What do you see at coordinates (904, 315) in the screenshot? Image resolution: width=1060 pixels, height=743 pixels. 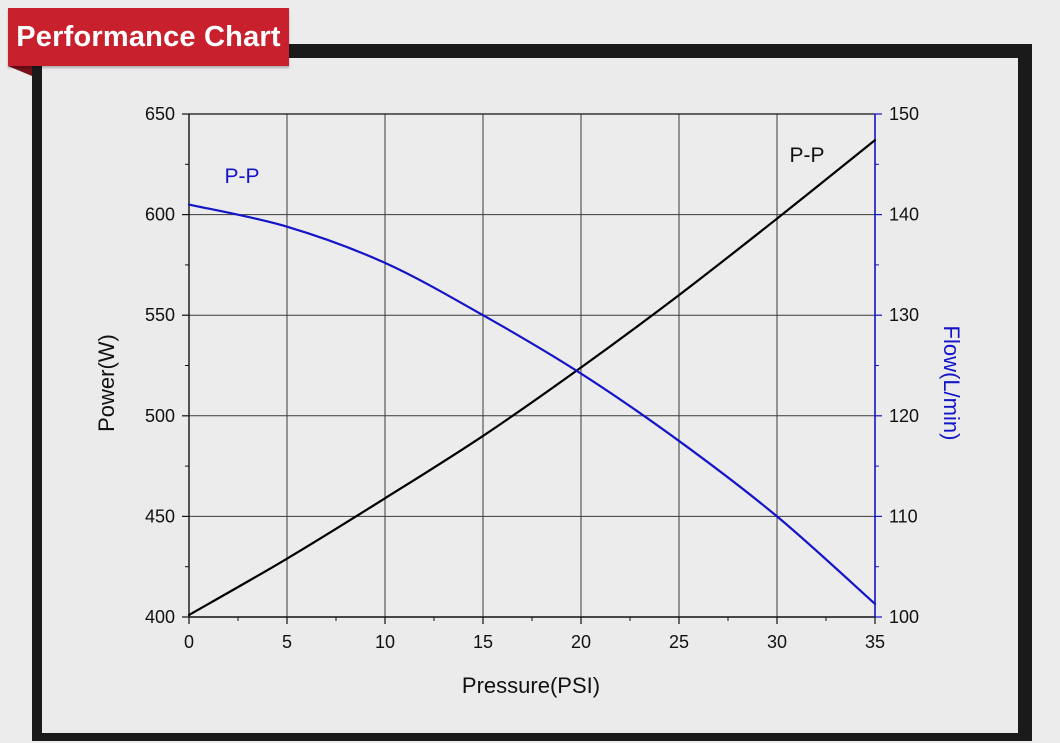 I see `y2-tick-label: 130` at bounding box center [904, 315].